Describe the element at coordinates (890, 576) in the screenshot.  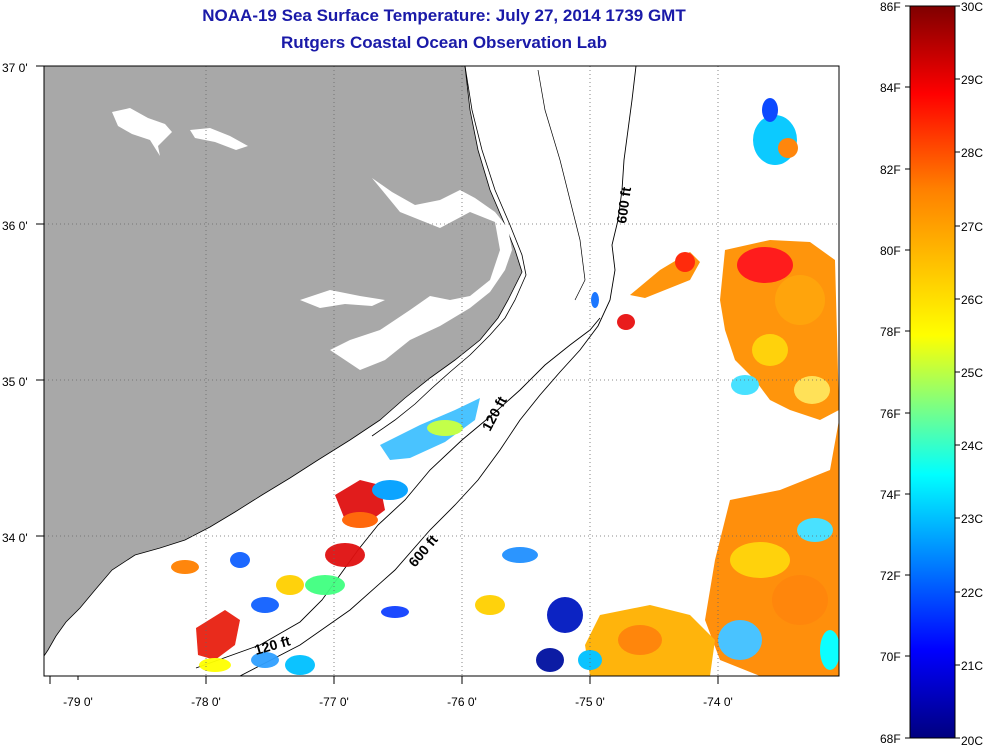
I see `colorbar-f-label: 72F` at that location.